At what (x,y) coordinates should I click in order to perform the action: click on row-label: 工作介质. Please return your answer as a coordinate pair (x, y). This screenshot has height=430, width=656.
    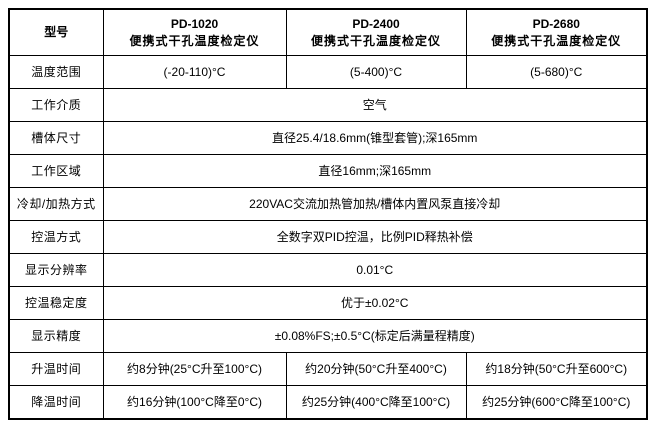
    Looking at the image, I should click on (56, 105).